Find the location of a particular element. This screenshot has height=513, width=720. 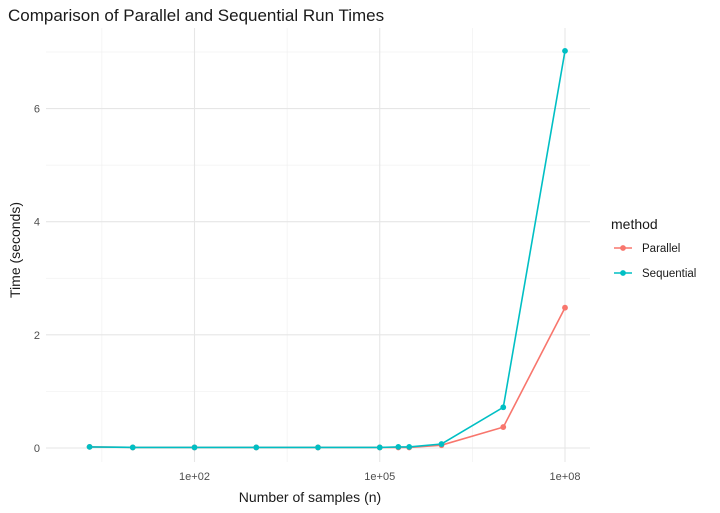

x-tick-label: 1e+05 is located at coordinates (379, 477).